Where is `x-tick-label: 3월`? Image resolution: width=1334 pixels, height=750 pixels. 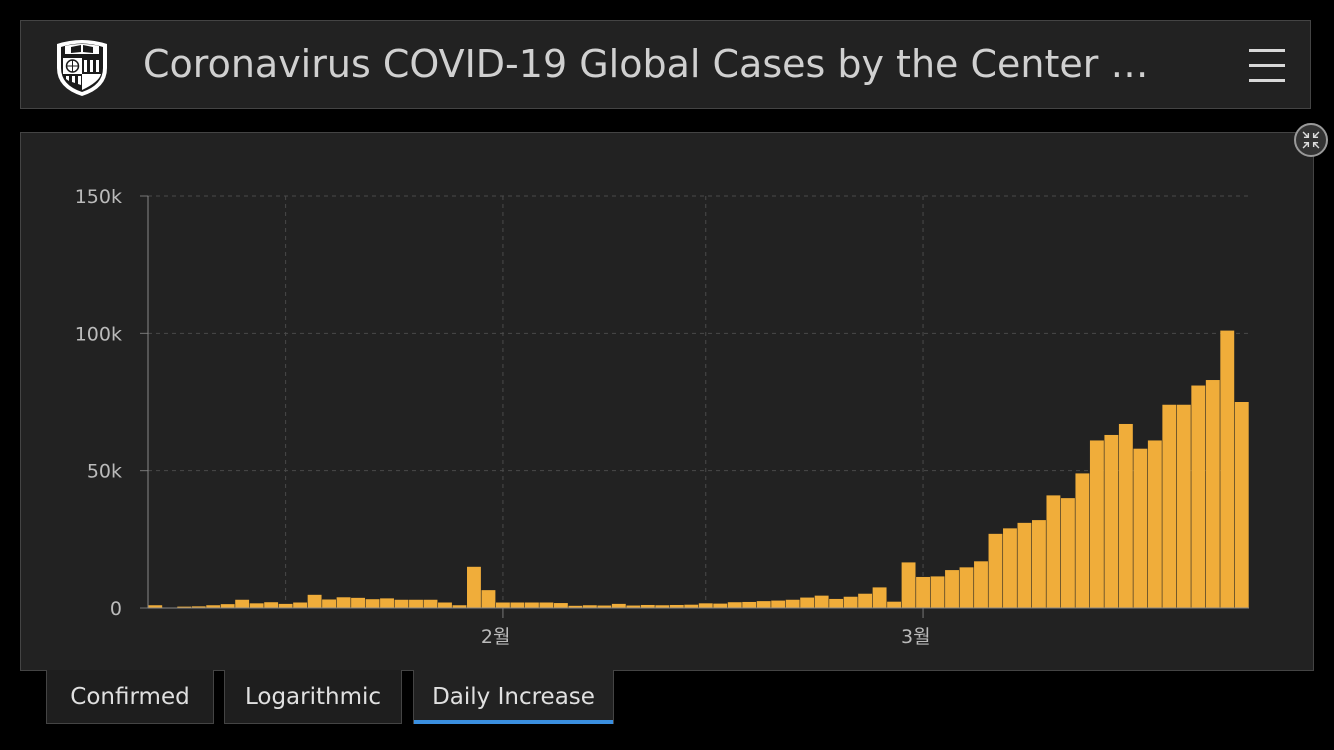 x-tick-label: 3월 is located at coordinates (916, 637).